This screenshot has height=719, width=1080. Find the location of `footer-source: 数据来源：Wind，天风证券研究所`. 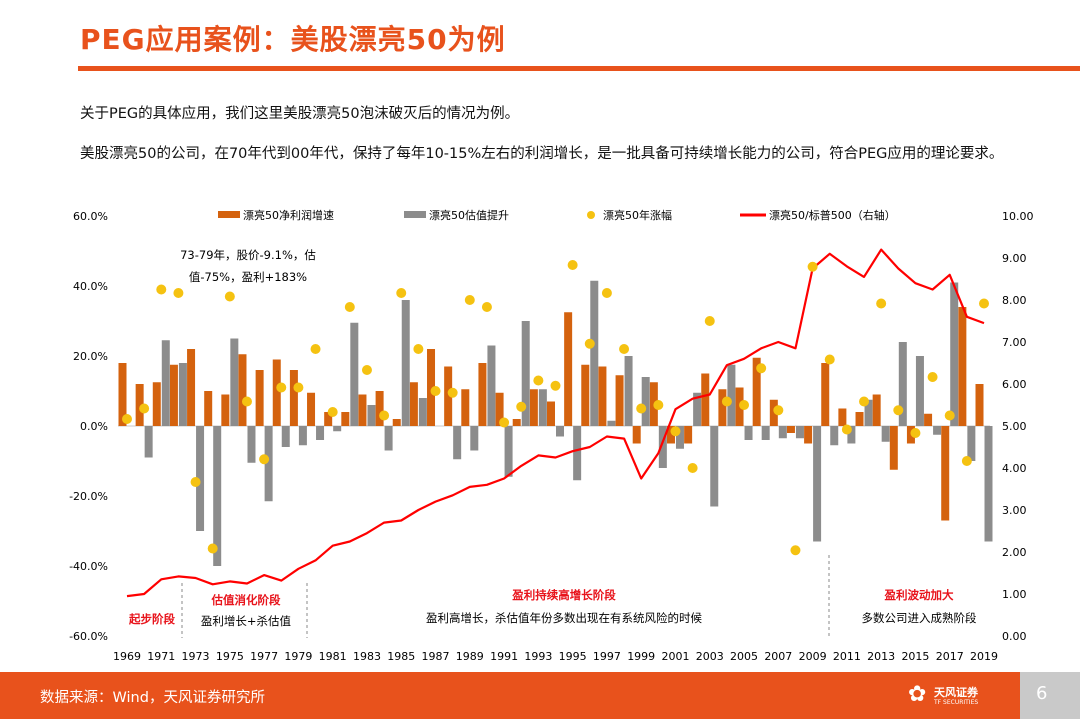

footer-source: 数据来源：Wind，天风证券研究所 is located at coordinates (152, 698).